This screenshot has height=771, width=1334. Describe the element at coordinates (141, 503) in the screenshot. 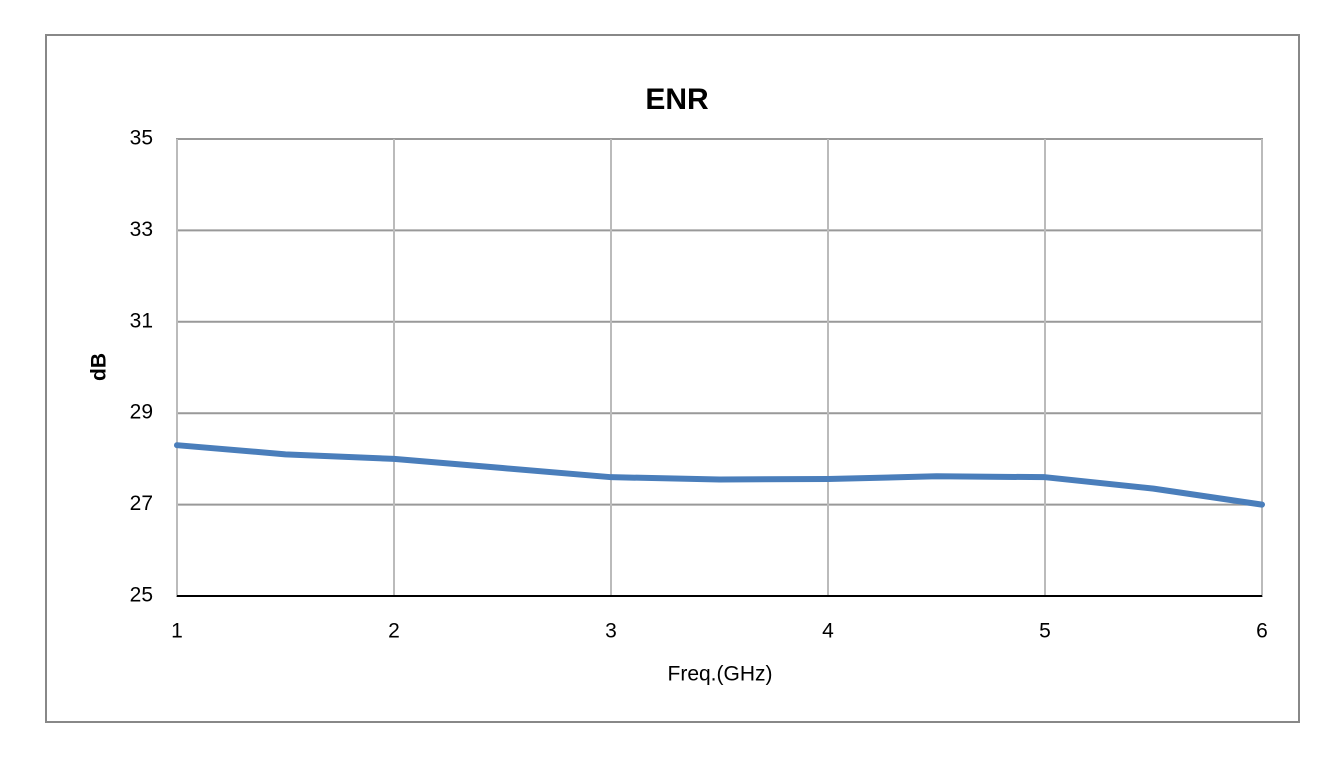

I see `y-tick-label: 27` at that location.